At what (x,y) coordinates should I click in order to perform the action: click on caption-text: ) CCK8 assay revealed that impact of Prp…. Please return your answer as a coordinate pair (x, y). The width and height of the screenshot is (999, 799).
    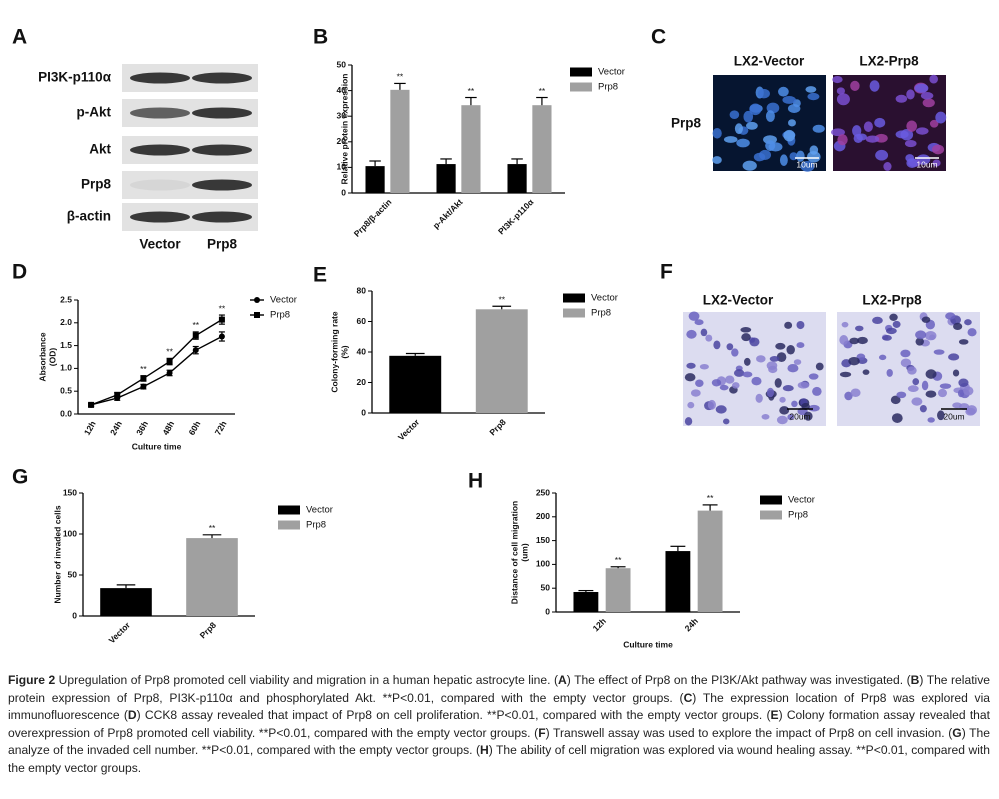
    Looking at the image, I should click on (453, 715).